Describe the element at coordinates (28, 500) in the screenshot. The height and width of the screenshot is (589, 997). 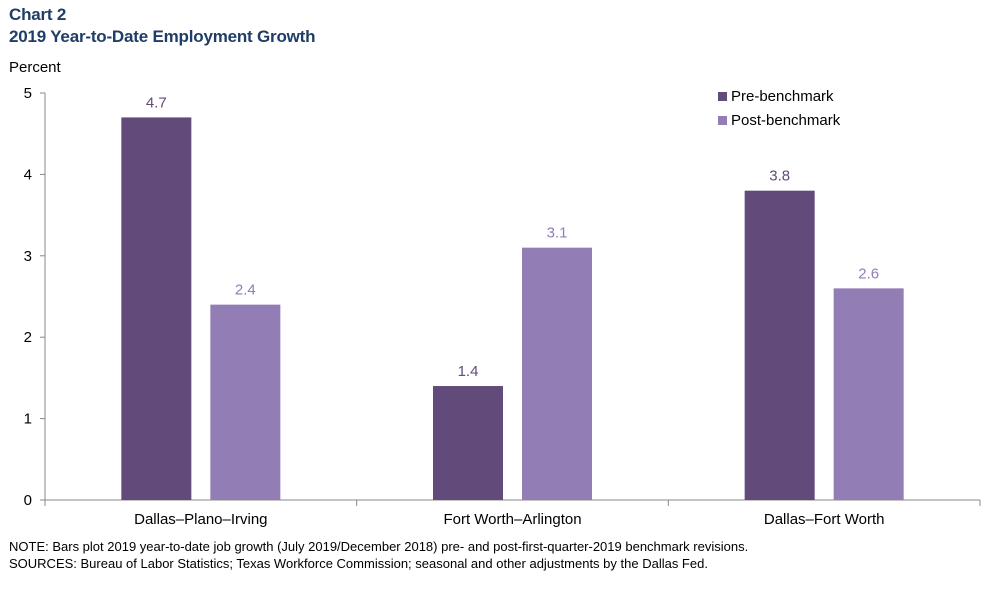
I see `y-tick-label: 0` at that location.